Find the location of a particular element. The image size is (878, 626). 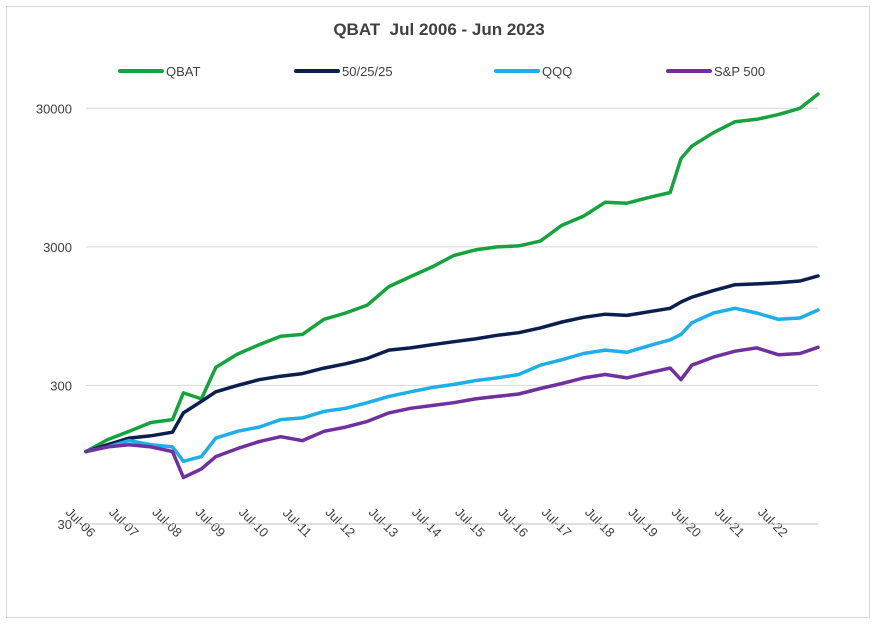

x-tick-label-Jul-21: Jul-21 is located at coordinates (730, 522).